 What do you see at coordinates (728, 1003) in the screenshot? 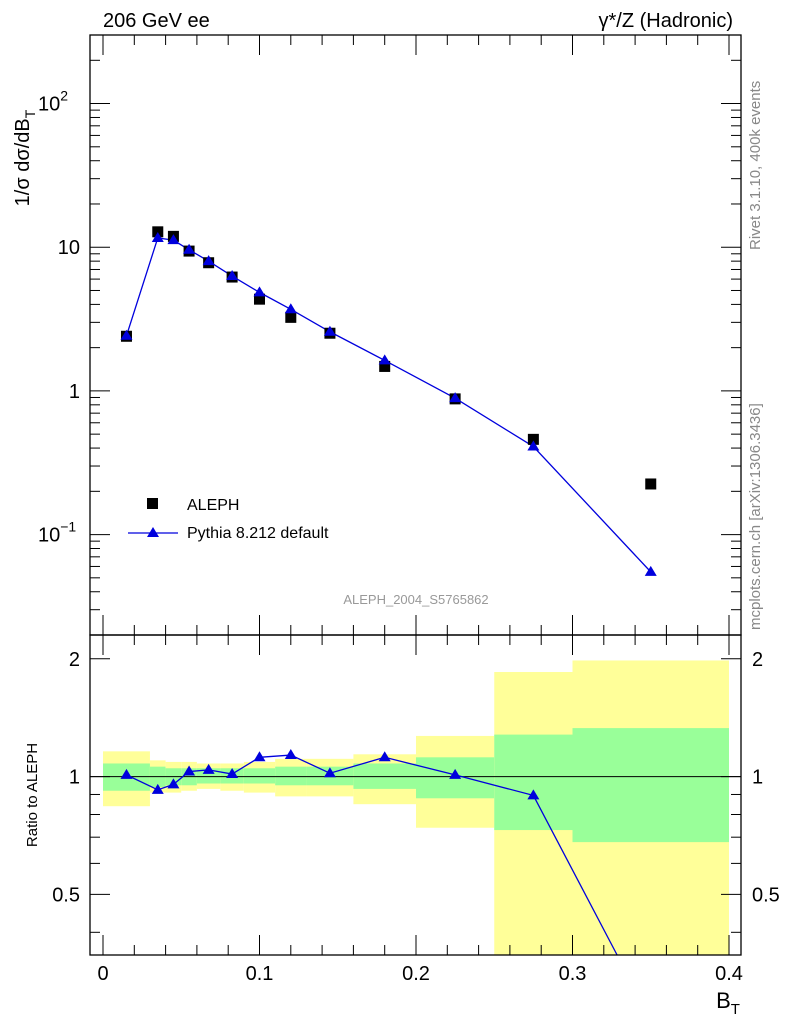
I see `x-axis-label: BT` at bounding box center [728, 1003].